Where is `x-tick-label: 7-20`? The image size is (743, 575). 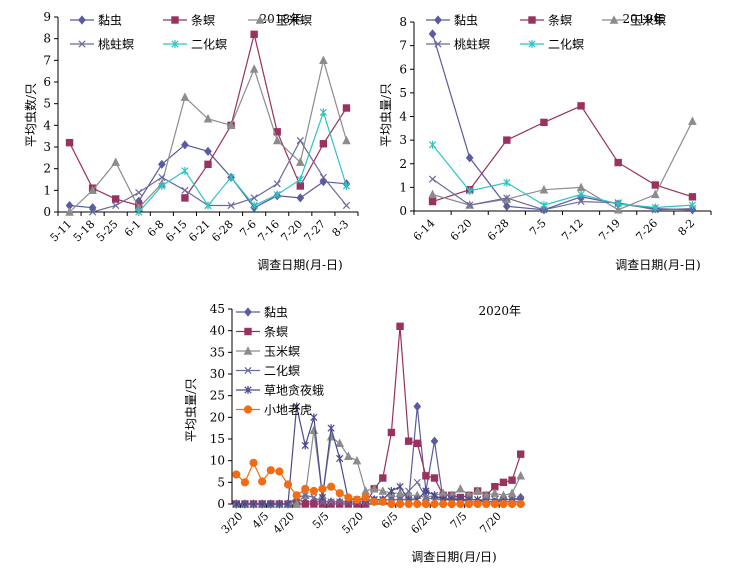
x-tick-label: 7-20 is located at coordinates (291, 231).